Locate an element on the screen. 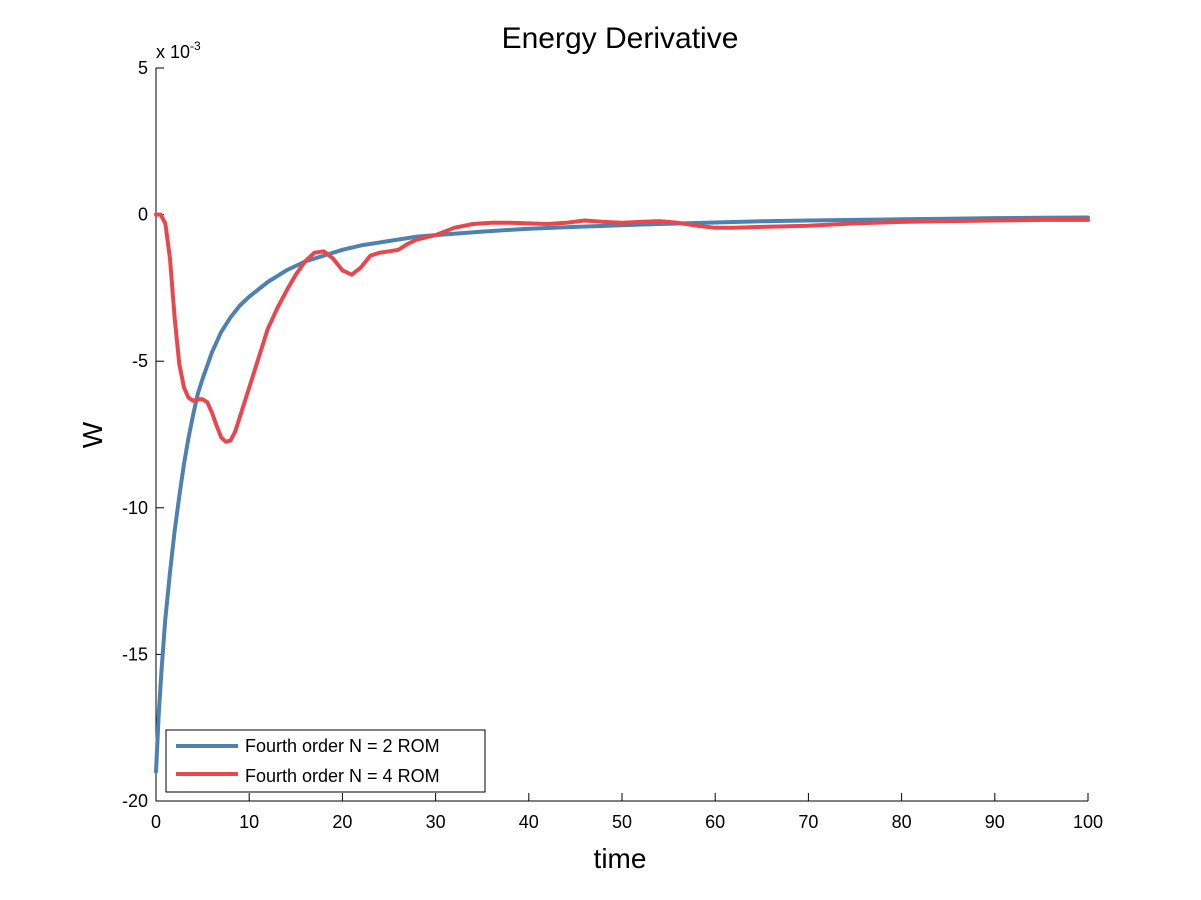  x-tick-label: 30 is located at coordinates (436, 822).